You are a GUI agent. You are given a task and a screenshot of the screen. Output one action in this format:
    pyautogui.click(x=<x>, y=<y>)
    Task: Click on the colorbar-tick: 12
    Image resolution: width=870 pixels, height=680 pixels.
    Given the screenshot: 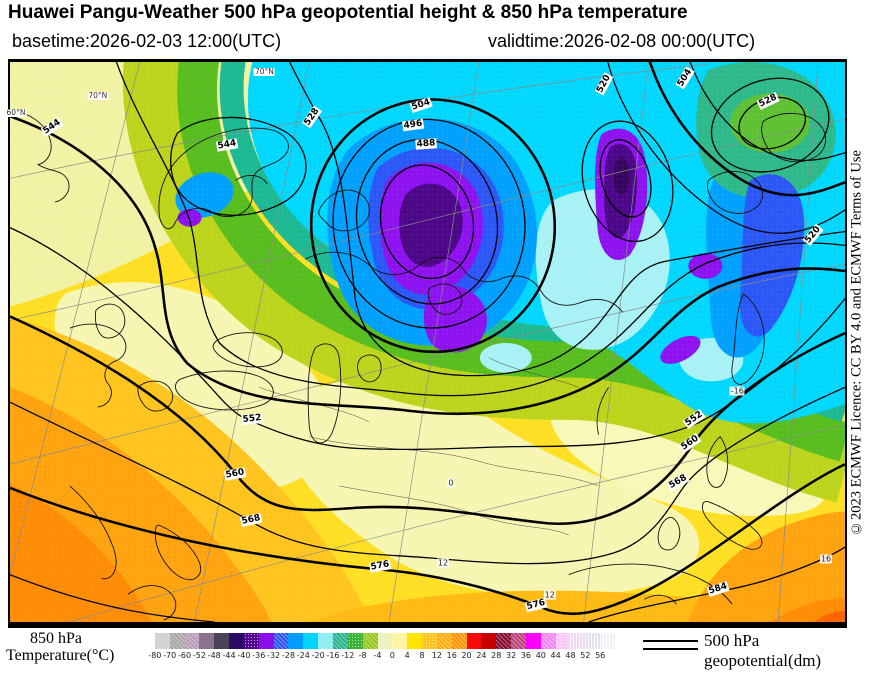 What is the action you would take?
    pyautogui.click(x=436, y=655)
    